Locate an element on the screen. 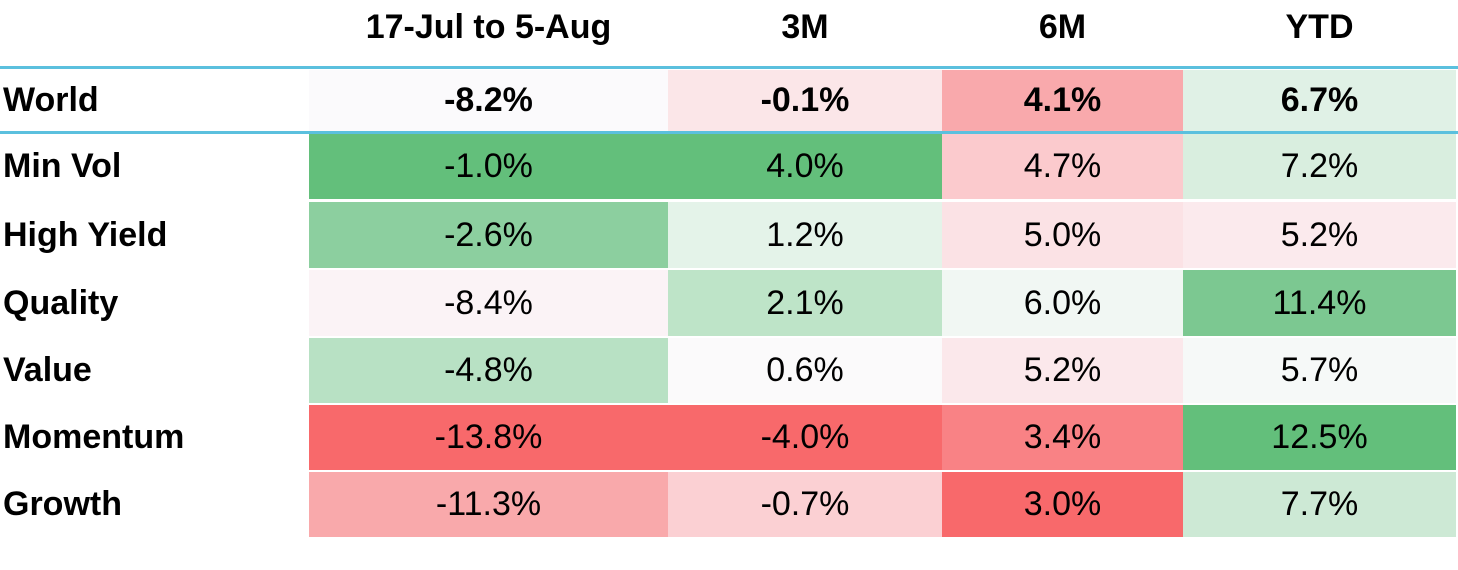 The image size is (1458, 570). table-row: Value -4.8% 0.6% 5.2% 5.7% is located at coordinates (729, 370).